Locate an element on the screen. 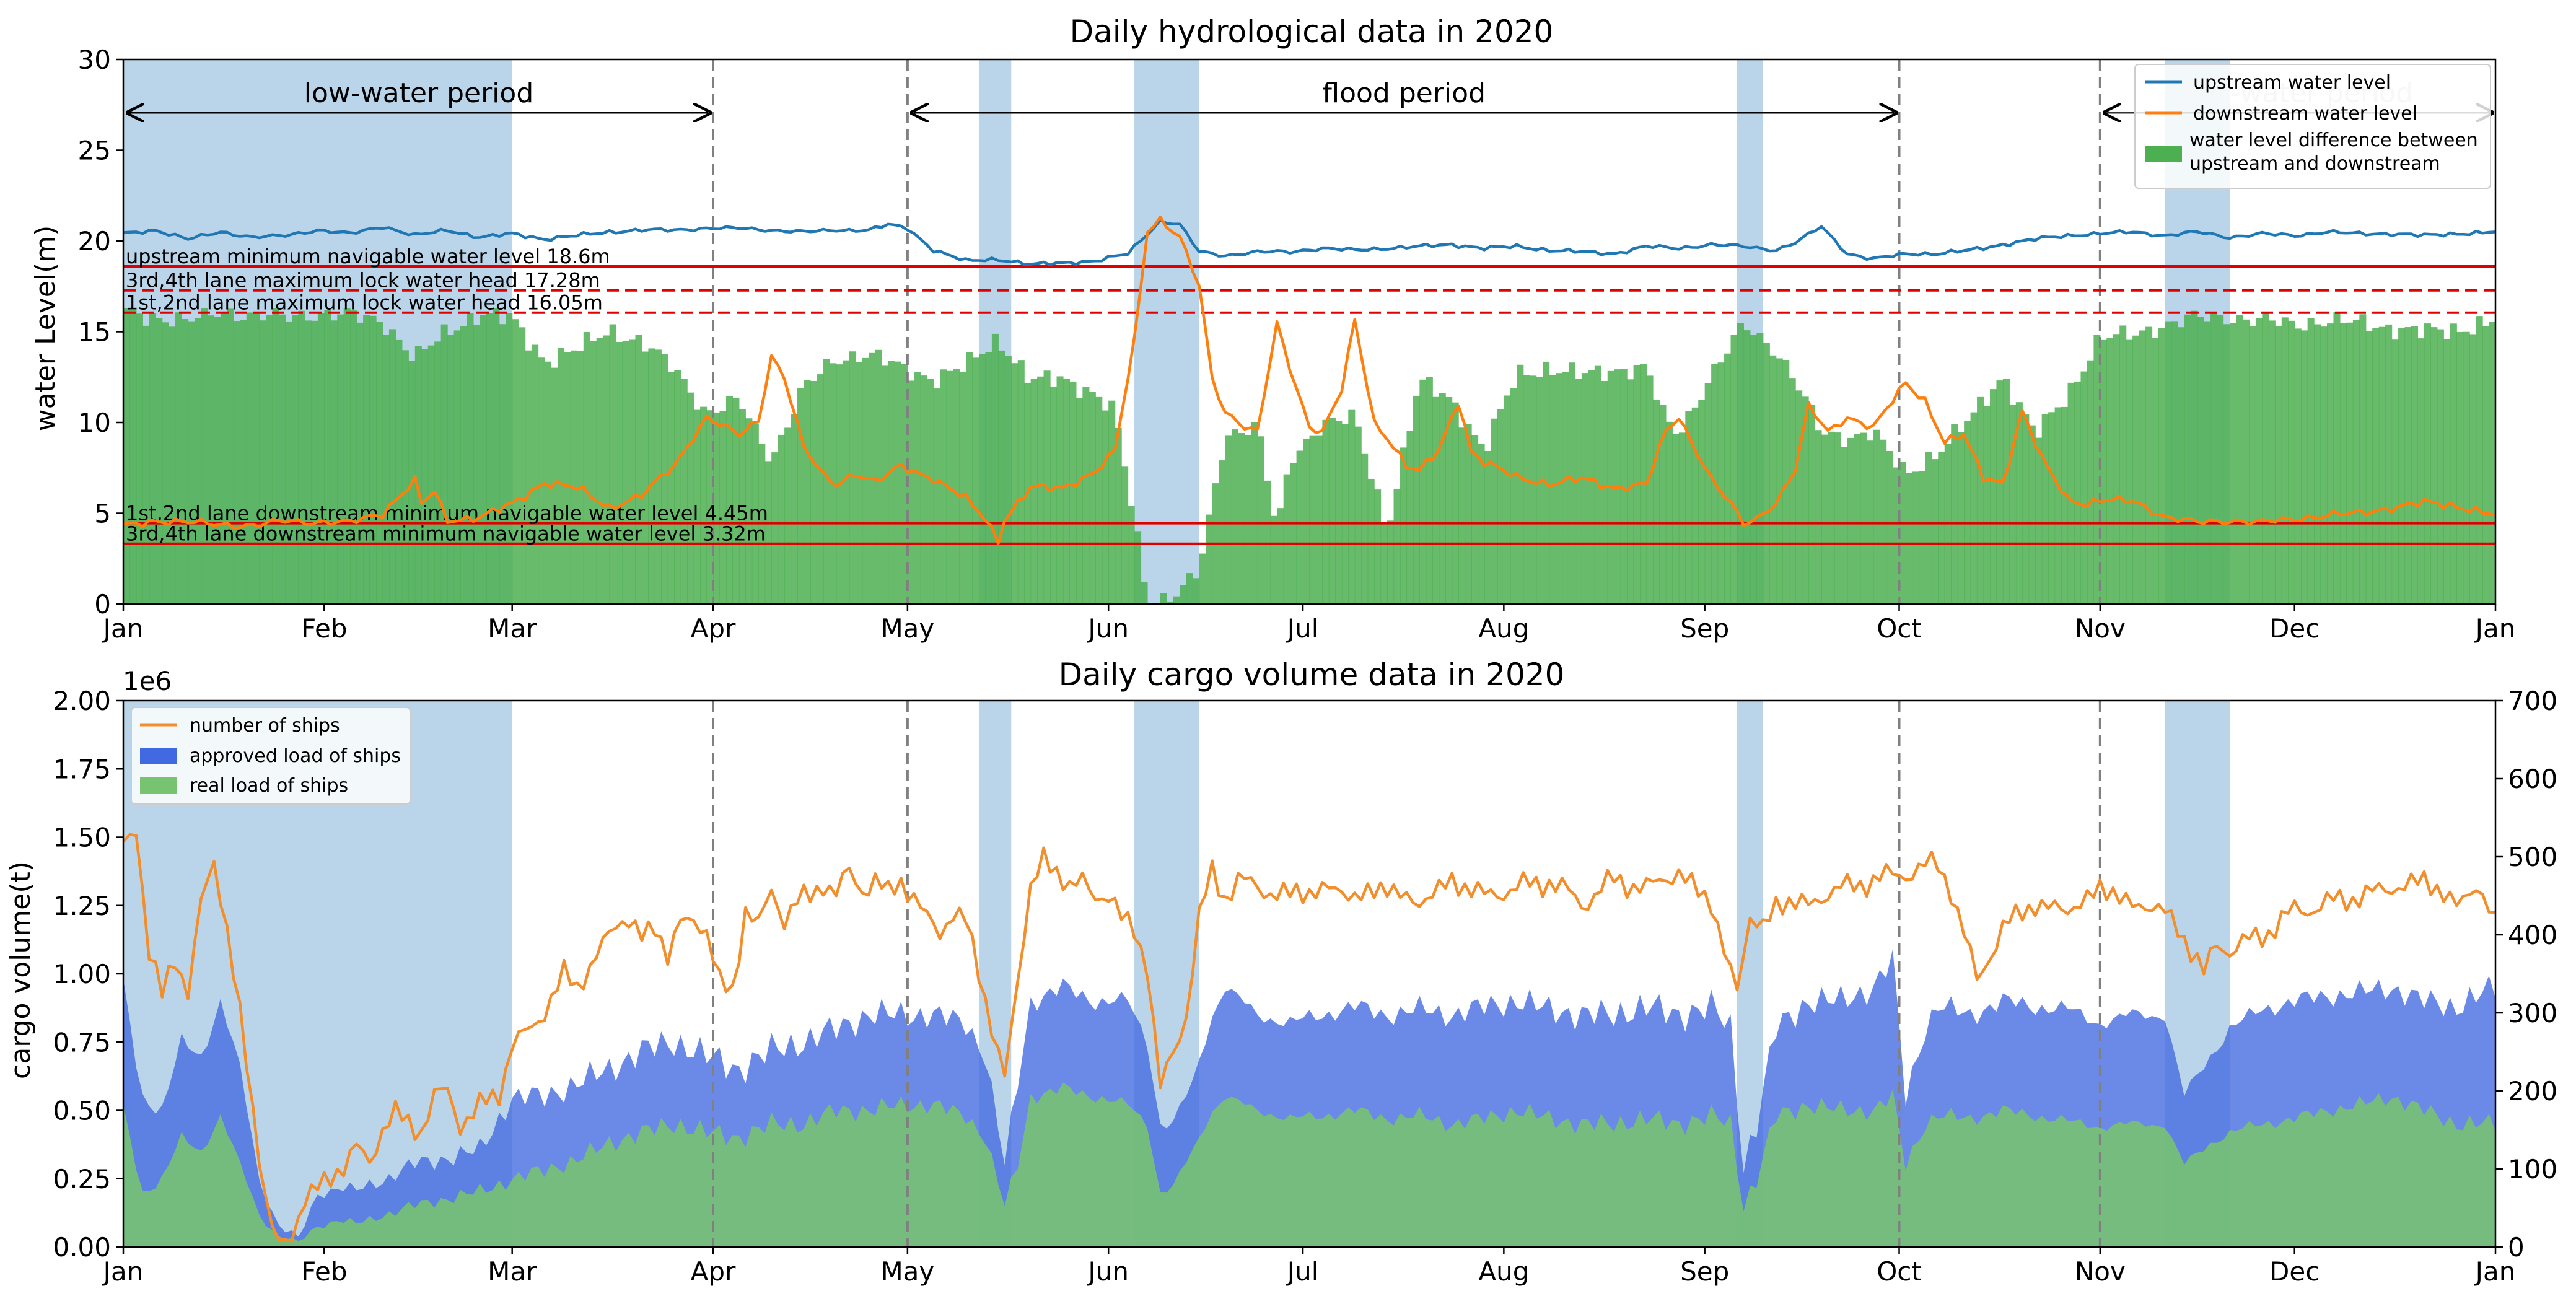 This screenshot has height=1304, width=2576. cargo-y-tick-label: 1.25 is located at coordinates (82, 906).